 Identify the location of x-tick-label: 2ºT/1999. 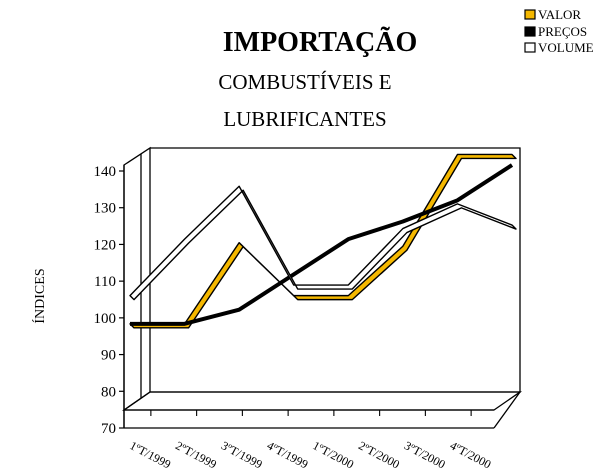
(196, 453).